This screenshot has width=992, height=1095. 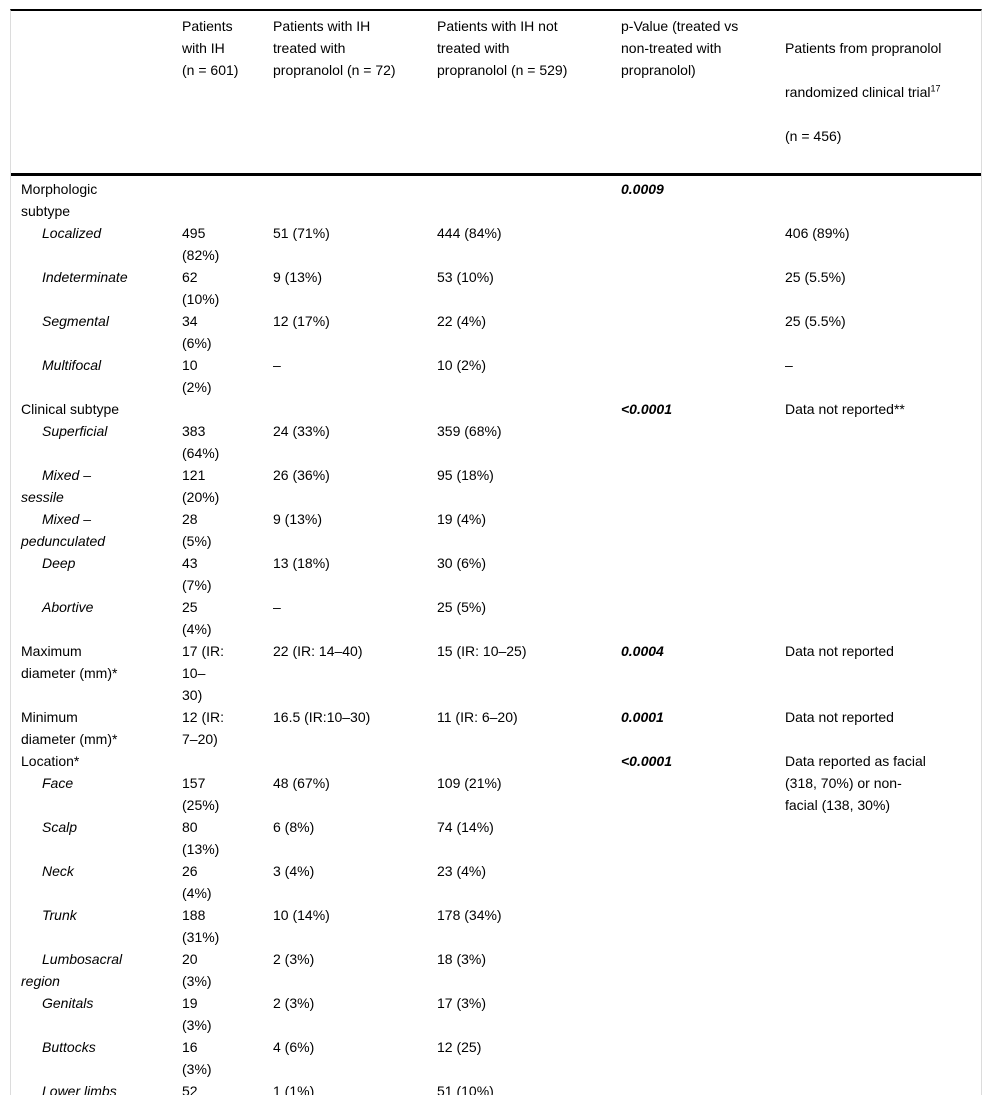 What do you see at coordinates (201, 486) in the screenshot?
I see `cell-patients: 121 (20%)` at bounding box center [201, 486].